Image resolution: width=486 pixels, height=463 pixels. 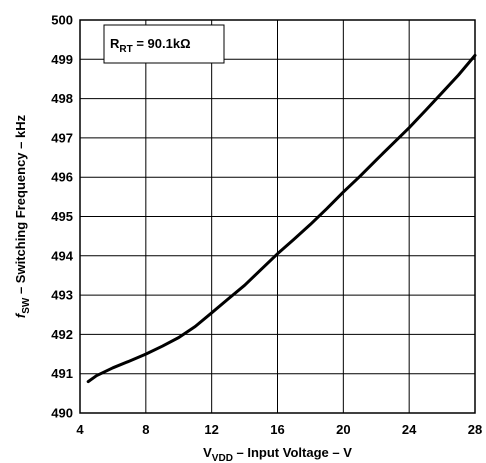 What do you see at coordinates (277, 454) in the screenshot?
I see `x-axis-label: VVDD – Input Voltage – V` at bounding box center [277, 454].